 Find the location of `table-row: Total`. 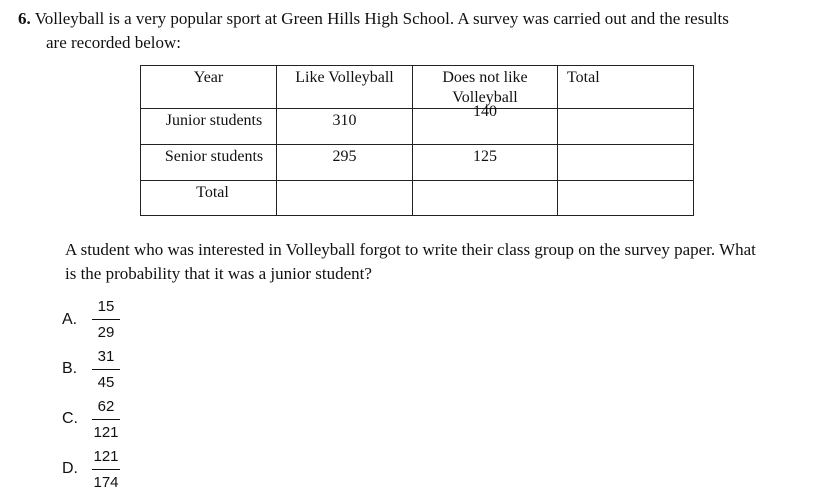

table-row: Total is located at coordinates (417, 198).